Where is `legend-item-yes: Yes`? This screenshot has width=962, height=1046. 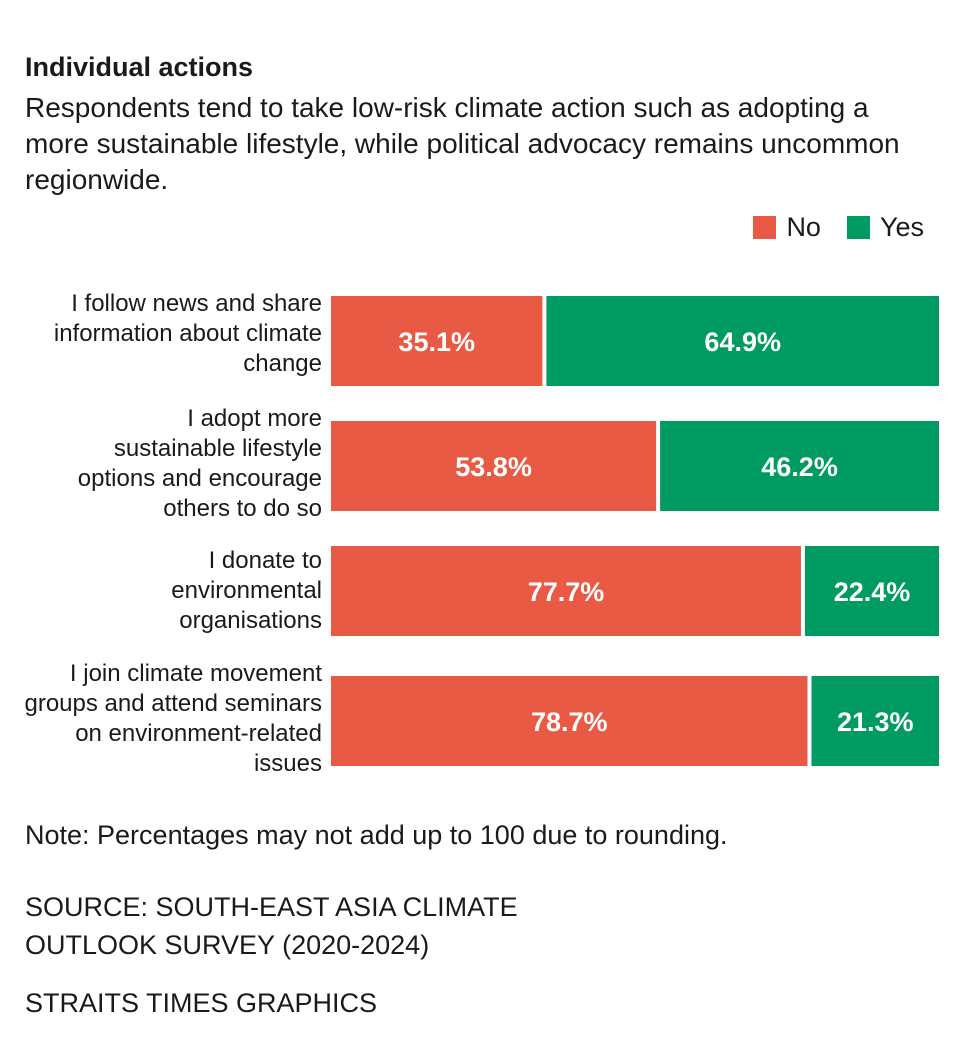
legend-item-yes: Yes is located at coordinates (885, 227).